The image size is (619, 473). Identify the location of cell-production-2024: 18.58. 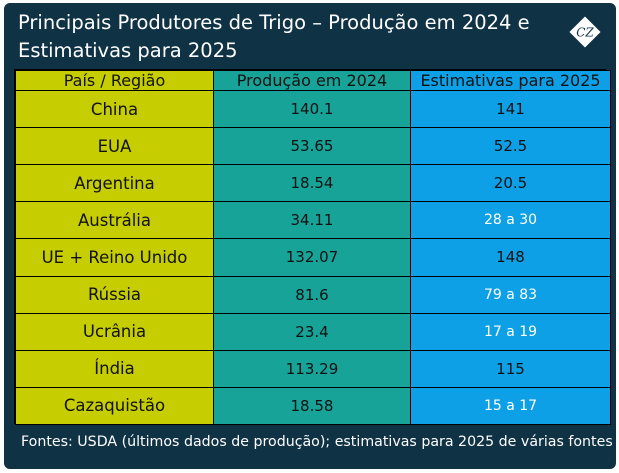
(312, 406).